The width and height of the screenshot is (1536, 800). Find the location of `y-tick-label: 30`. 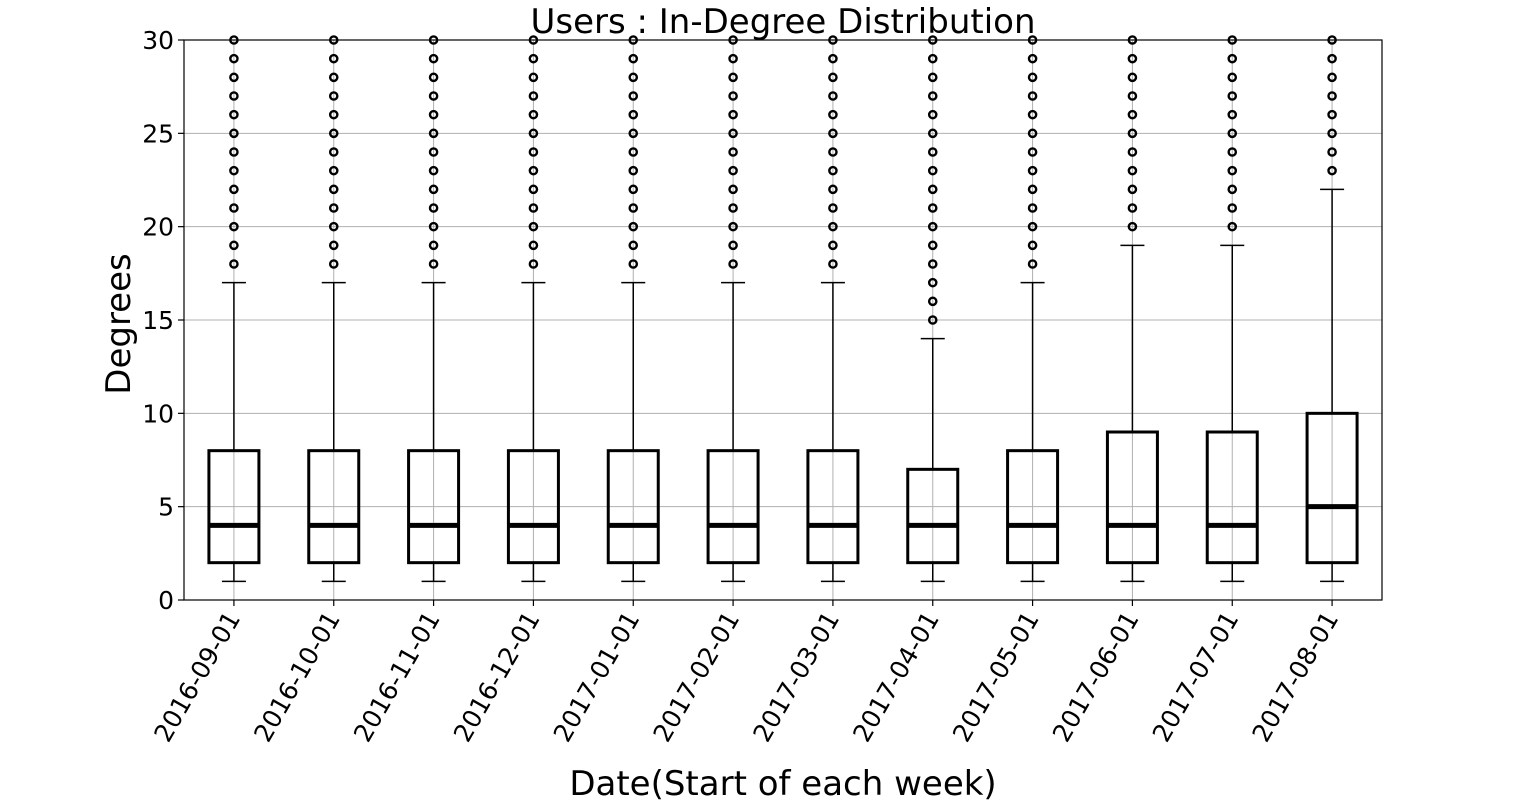

y-tick-label: 30 is located at coordinates (158, 40).